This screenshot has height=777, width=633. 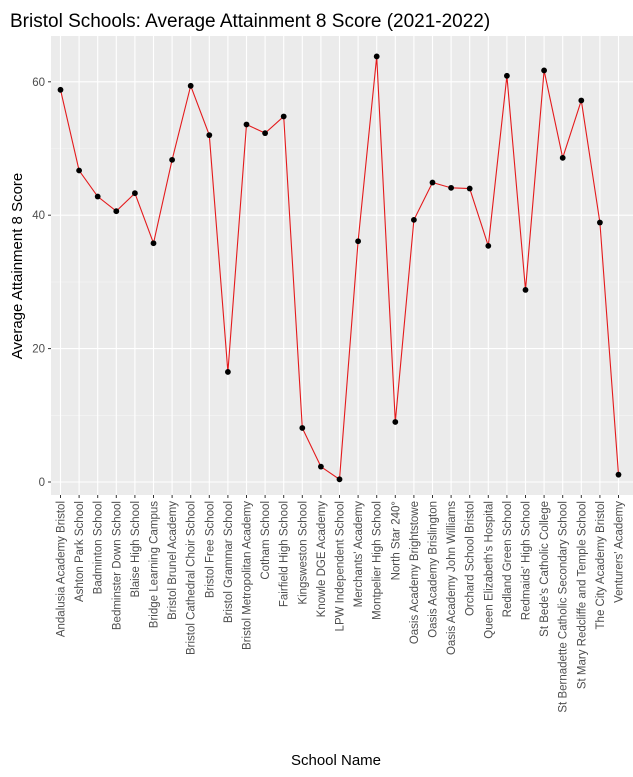 I want to click on x-tick-label: Oasis Academy Brislington, so click(x=434, y=569).